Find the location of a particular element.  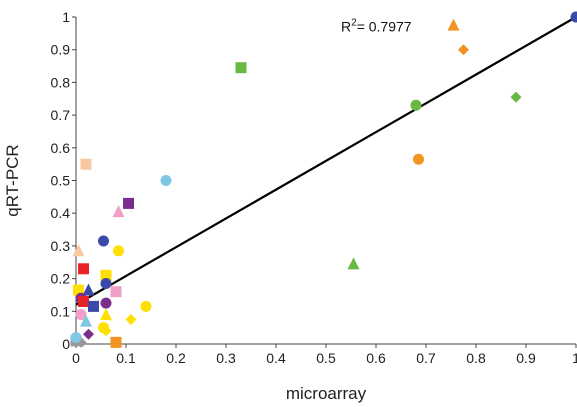

y-tick-label: 0.6 is located at coordinates (61, 148).